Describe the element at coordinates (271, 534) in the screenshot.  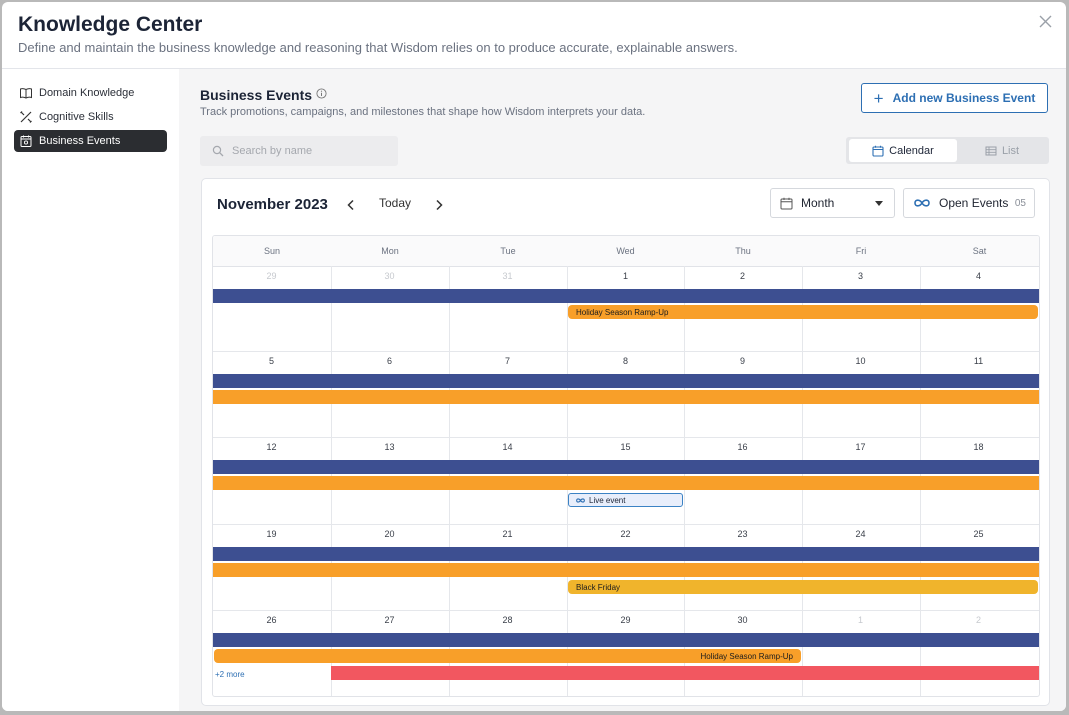
I see `day-number: 19` at that location.